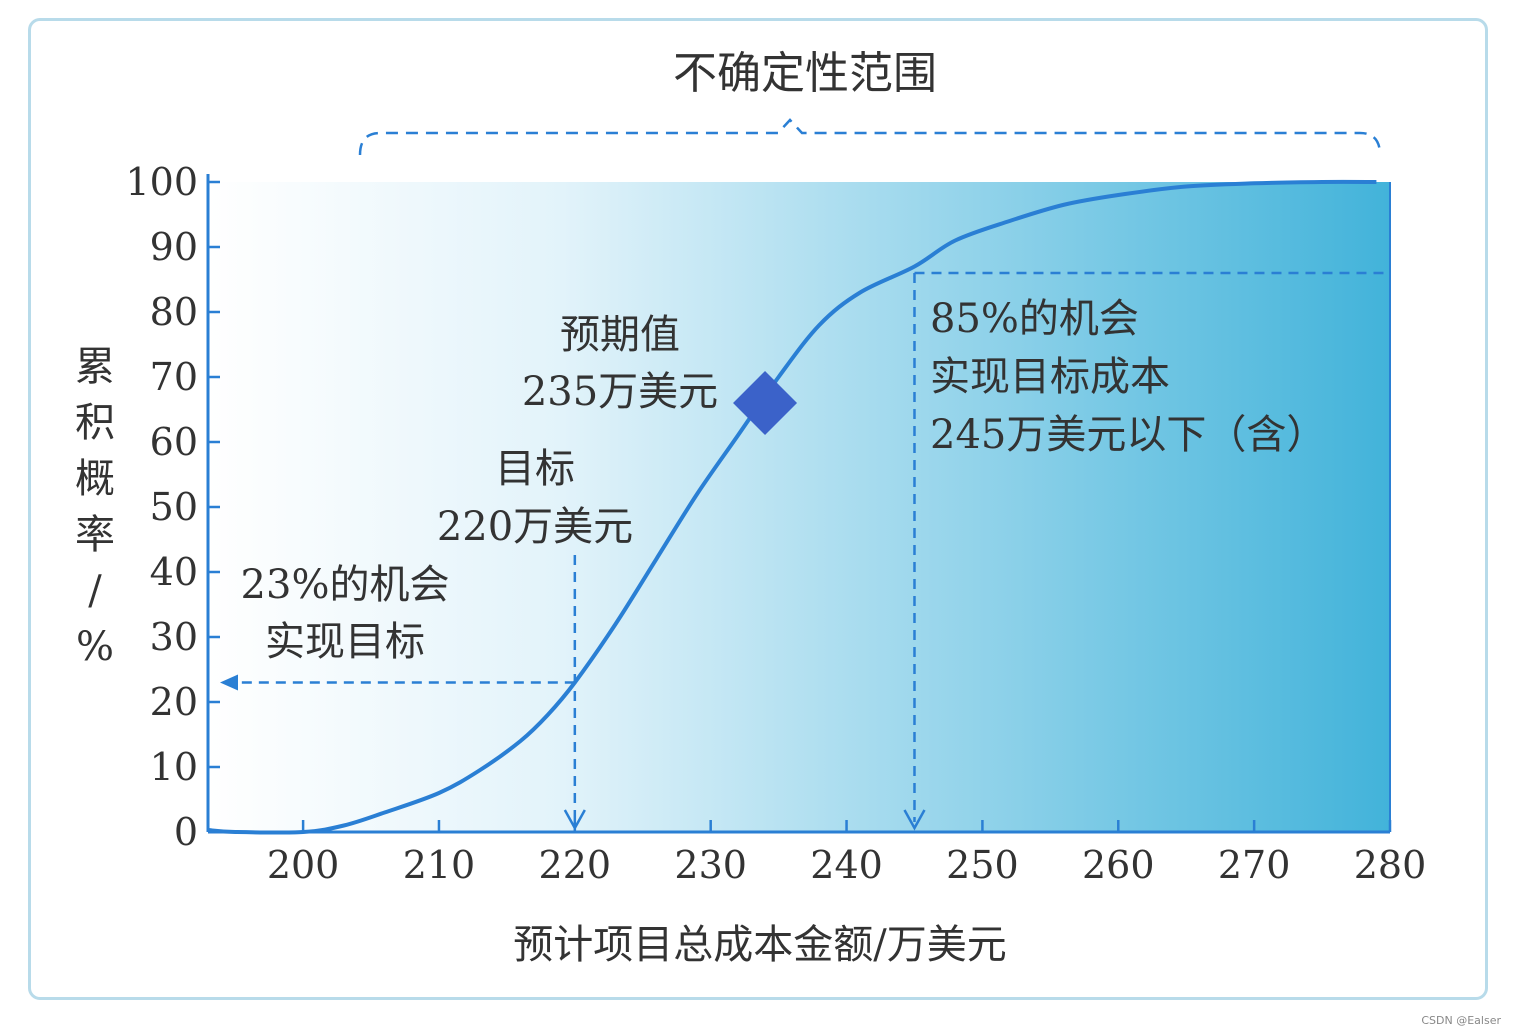 The image size is (1517, 1035). I want to click on x-tick-label: 200, so click(303, 865).